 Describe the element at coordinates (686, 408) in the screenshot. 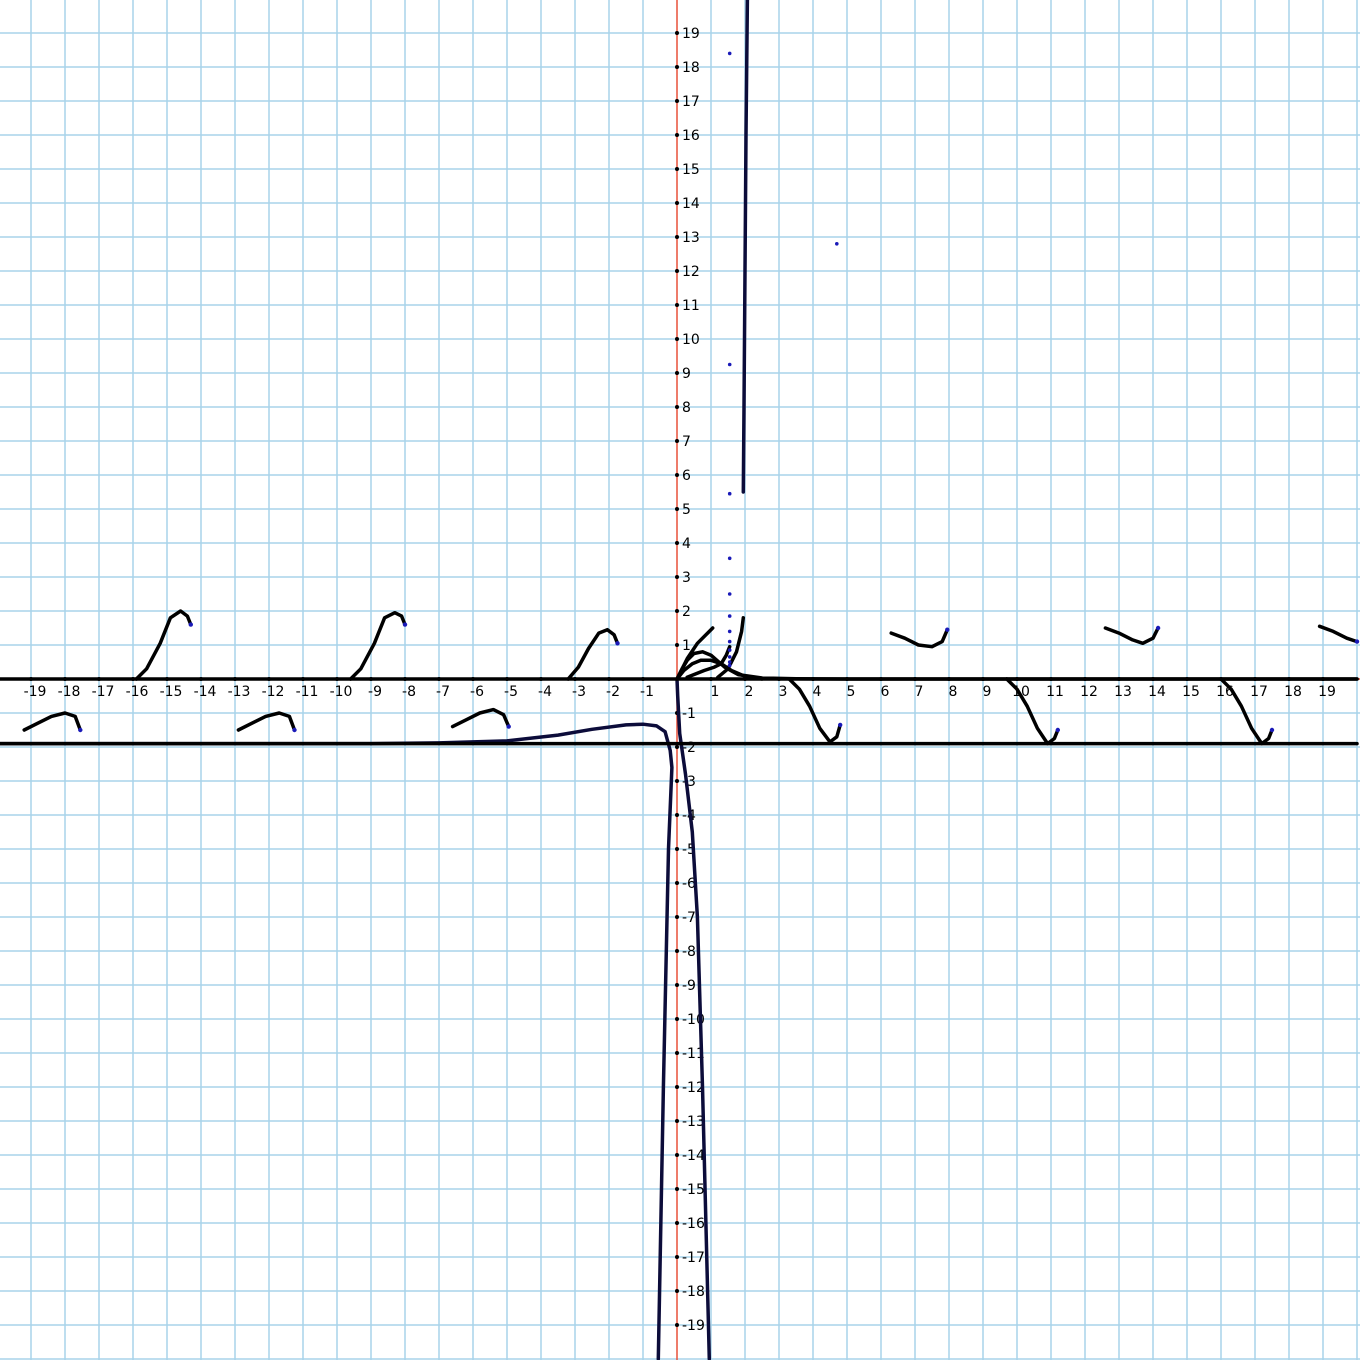

I see `y-tick-label: 8` at that location.